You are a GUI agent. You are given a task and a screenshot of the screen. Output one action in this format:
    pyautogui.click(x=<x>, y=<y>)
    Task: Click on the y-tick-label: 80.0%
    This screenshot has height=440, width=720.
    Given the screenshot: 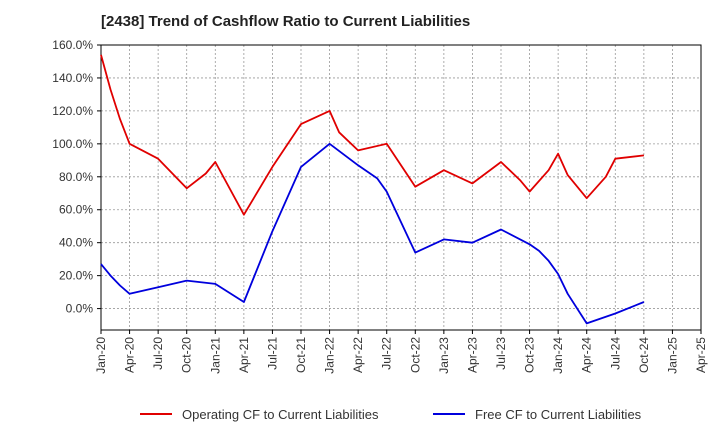 What is the action you would take?
    pyautogui.click(x=76, y=177)
    